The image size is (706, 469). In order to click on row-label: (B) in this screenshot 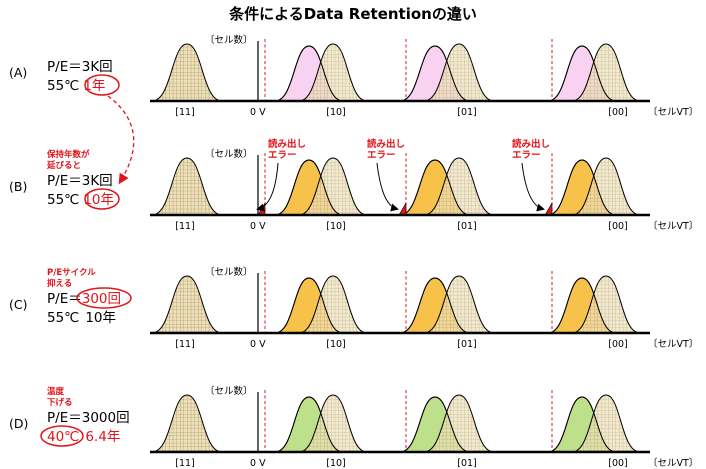, I will do `click(18, 186)`.